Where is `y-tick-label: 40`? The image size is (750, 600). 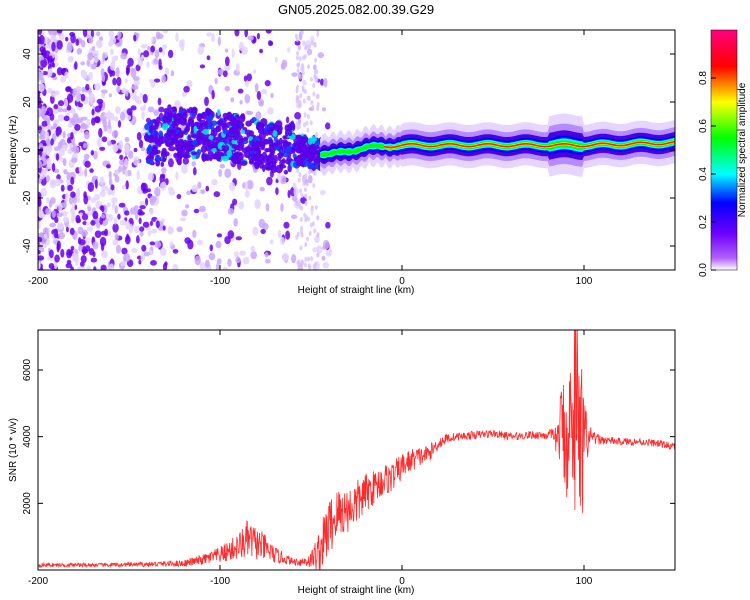
y-tick-label: 40 is located at coordinates (27, 54).